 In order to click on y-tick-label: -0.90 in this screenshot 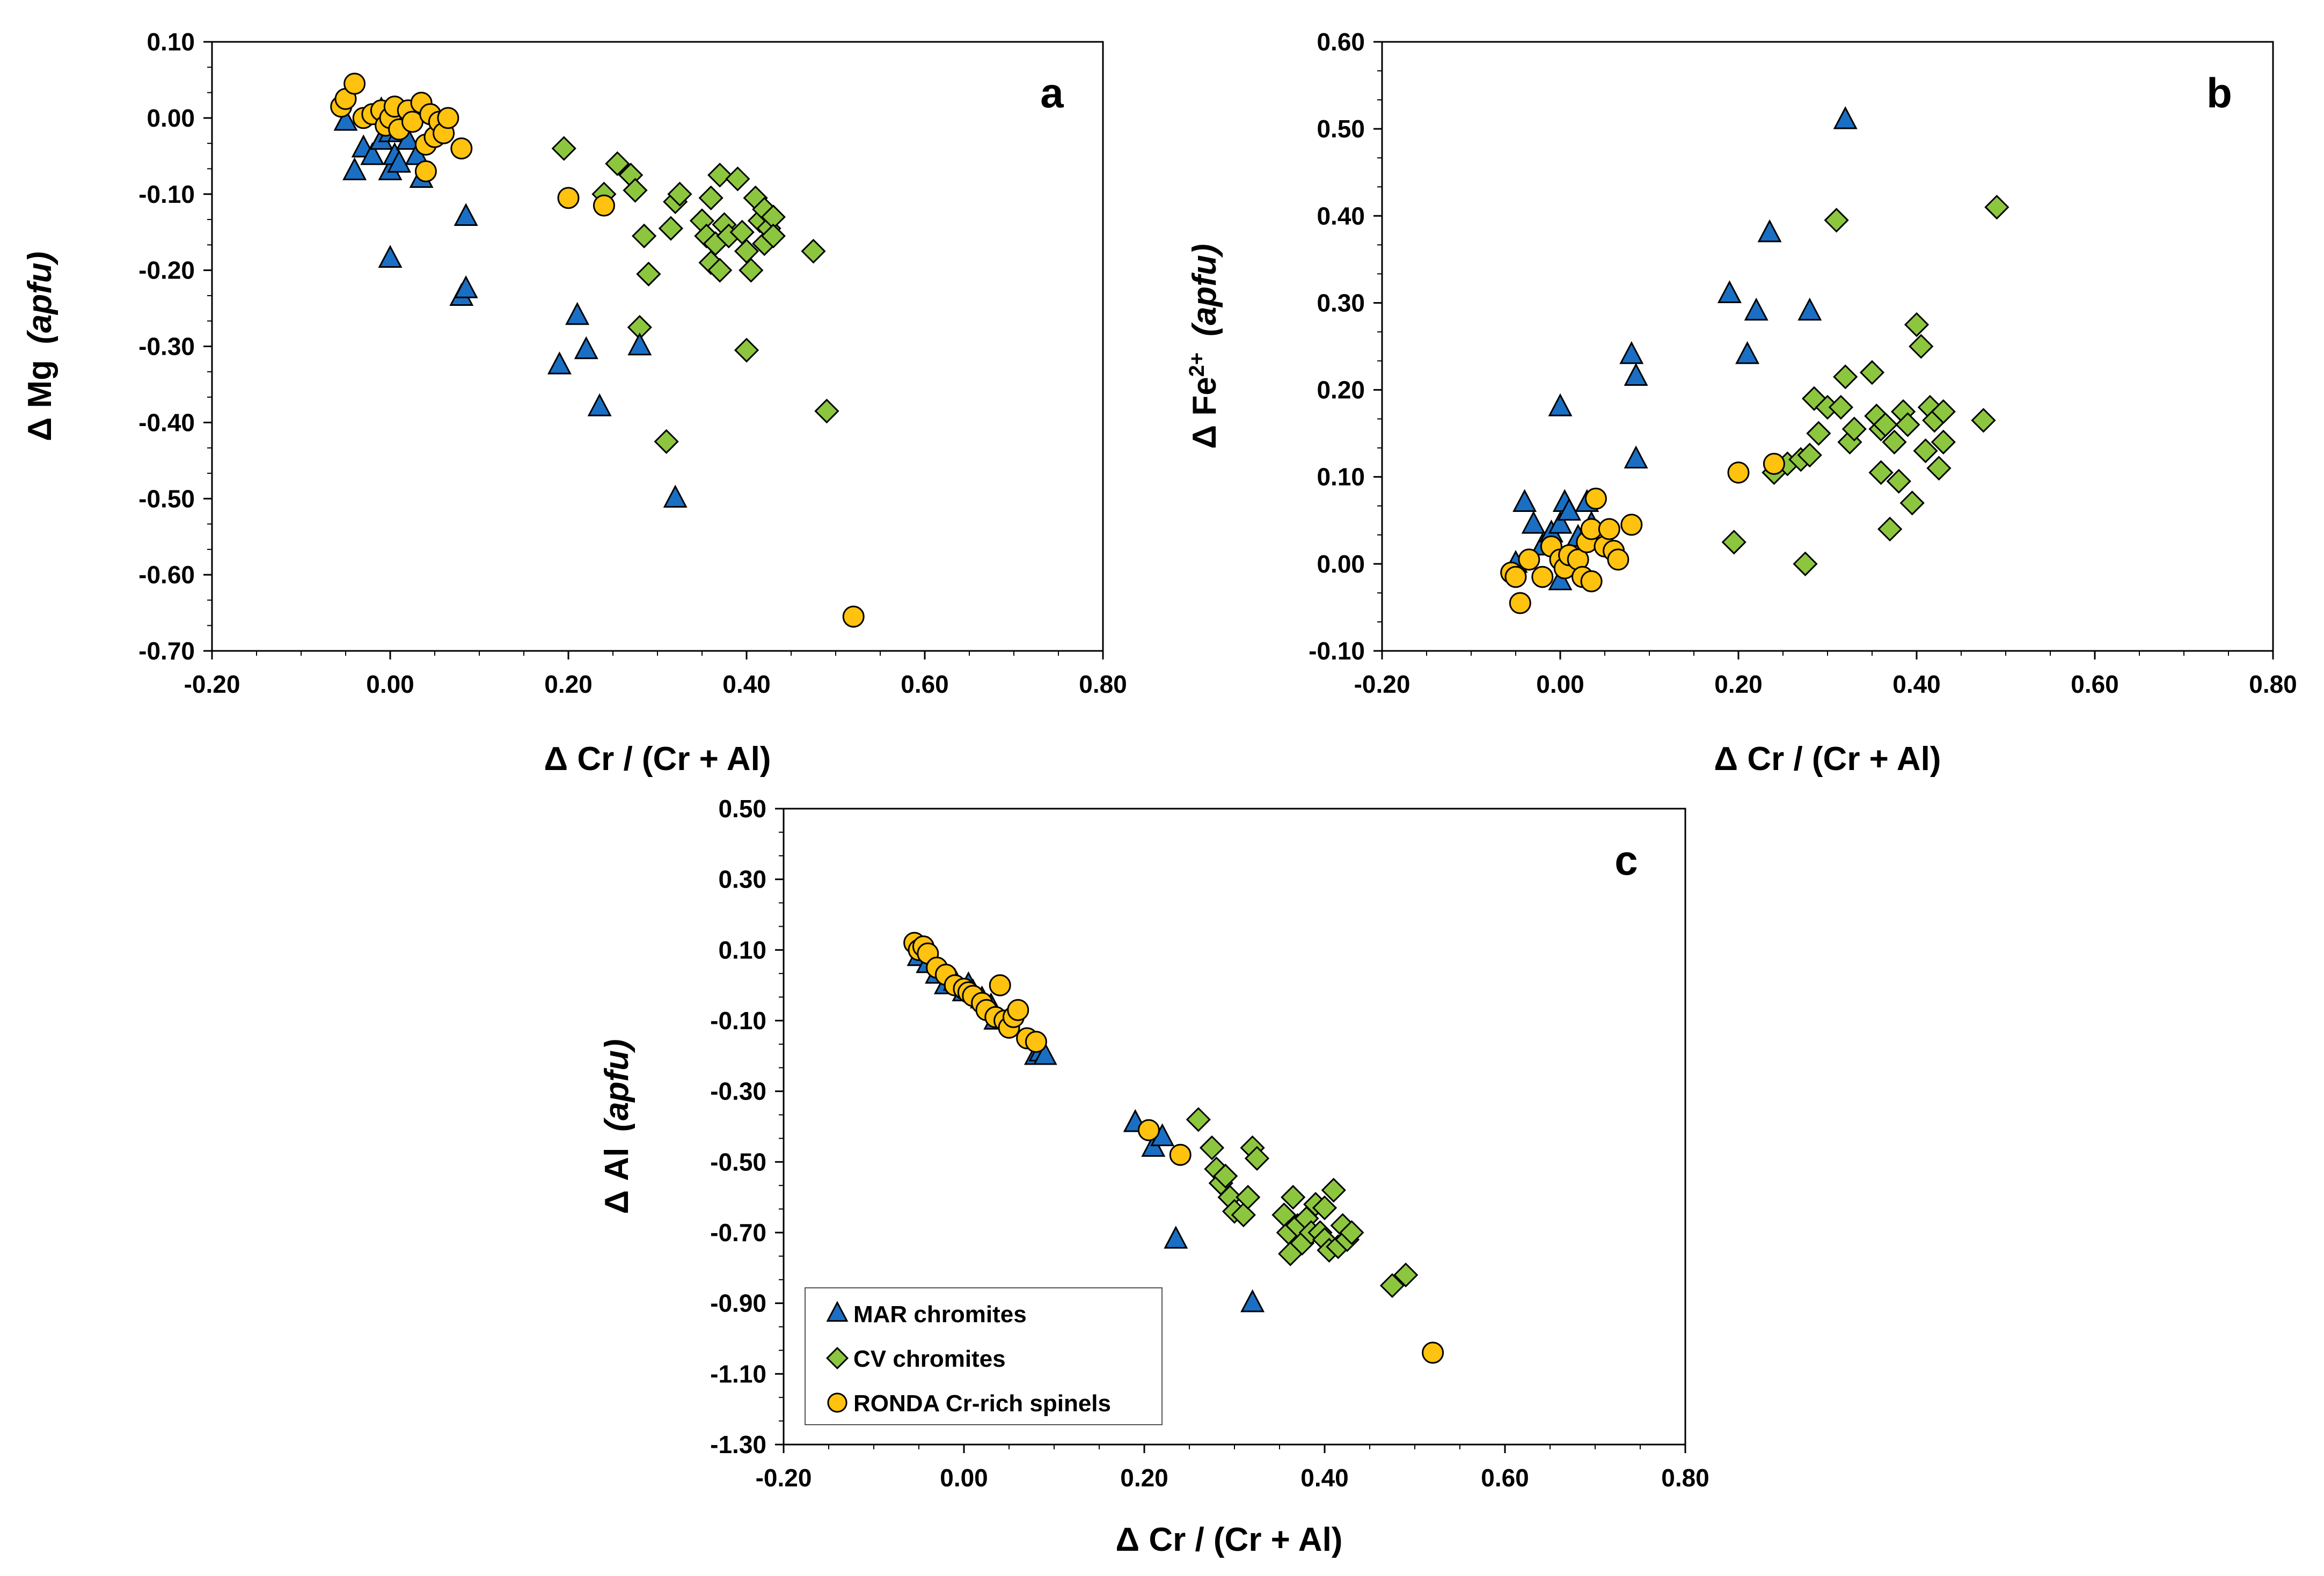, I will do `click(738, 1303)`.